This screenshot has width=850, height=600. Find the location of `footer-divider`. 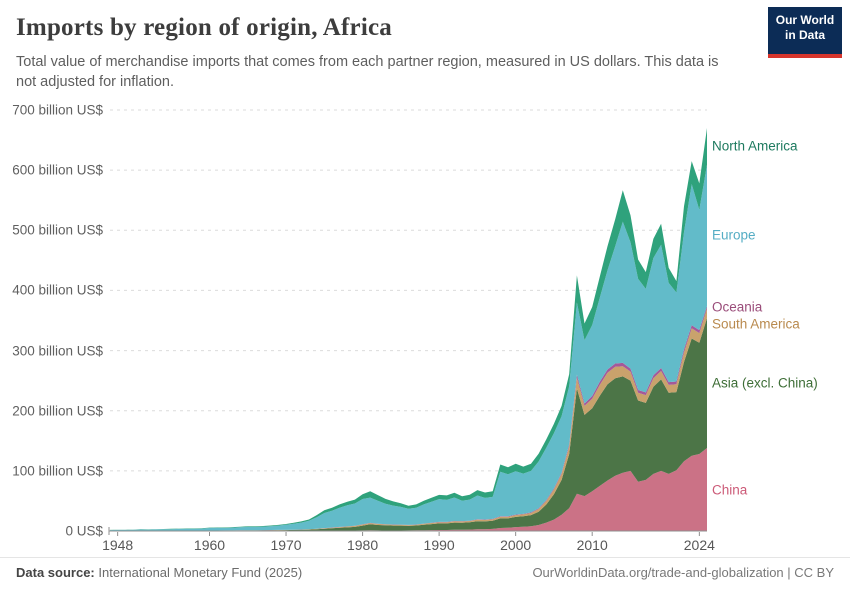

footer-divider is located at coordinates (425, 557).